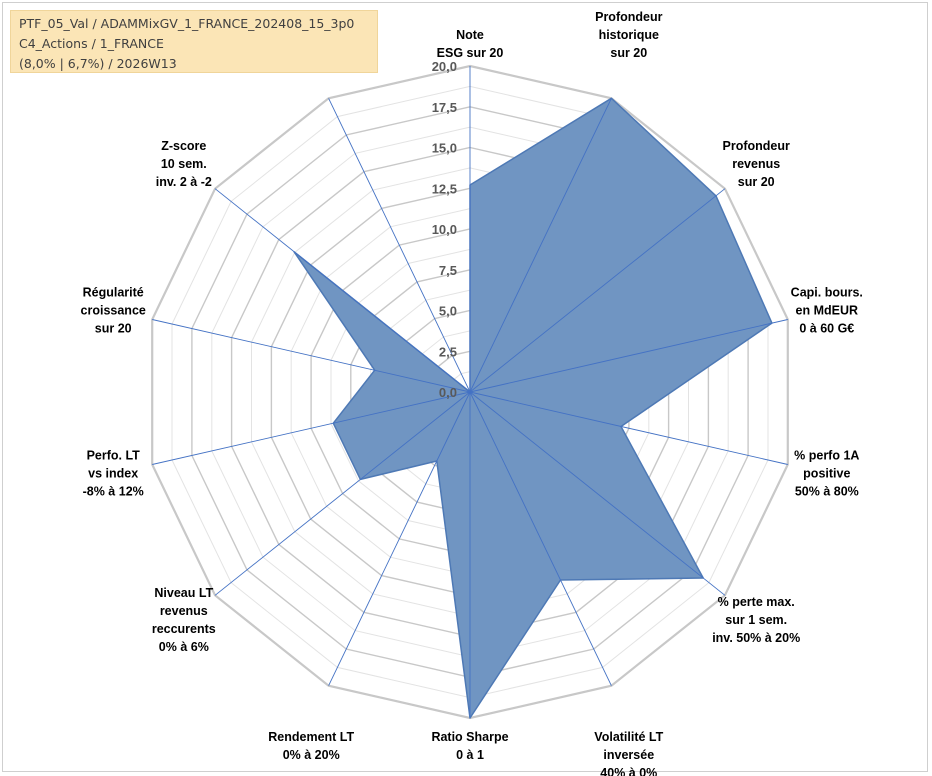 The height and width of the screenshot is (776, 932). Describe the element at coordinates (756, 638) in the screenshot. I see `axis-label-line: inv. 50% à 20%` at that location.